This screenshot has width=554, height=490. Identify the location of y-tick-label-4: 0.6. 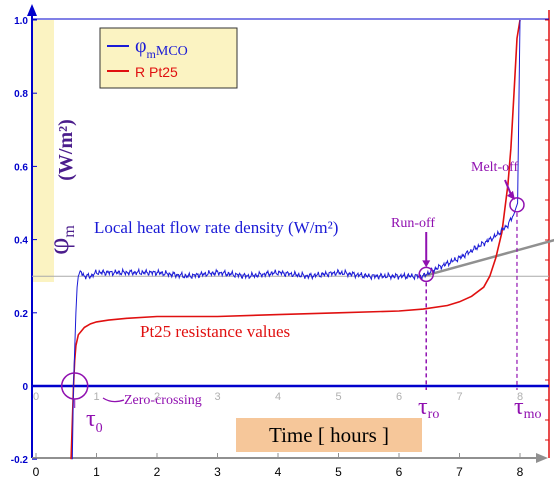
(21, 167).